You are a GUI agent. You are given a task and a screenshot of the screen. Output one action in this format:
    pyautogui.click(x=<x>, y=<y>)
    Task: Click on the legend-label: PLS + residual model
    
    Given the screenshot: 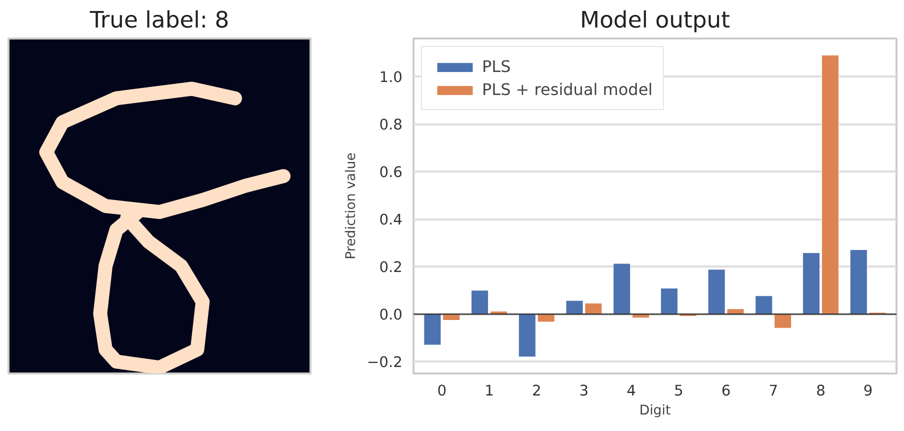 What is the action you would take?
    pyautogui.click(x=567, y=89)
    